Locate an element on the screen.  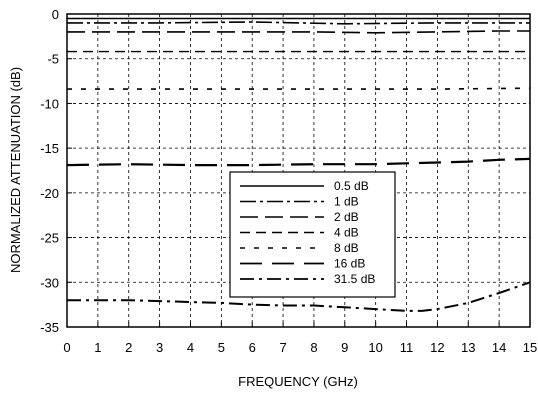
x-tick-label: 6 is located at coordinates (252, 347).